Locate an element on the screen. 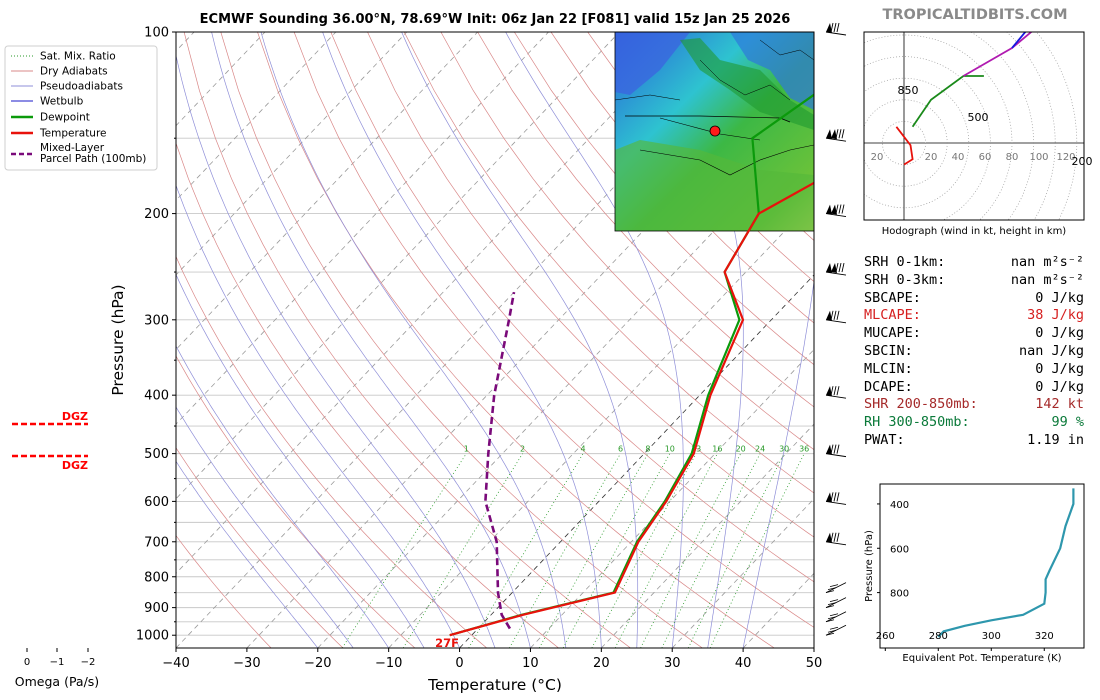 The width and height of the screenshot is (1100, 700). hodograph-line-upper is located at coordinates (997, 54).